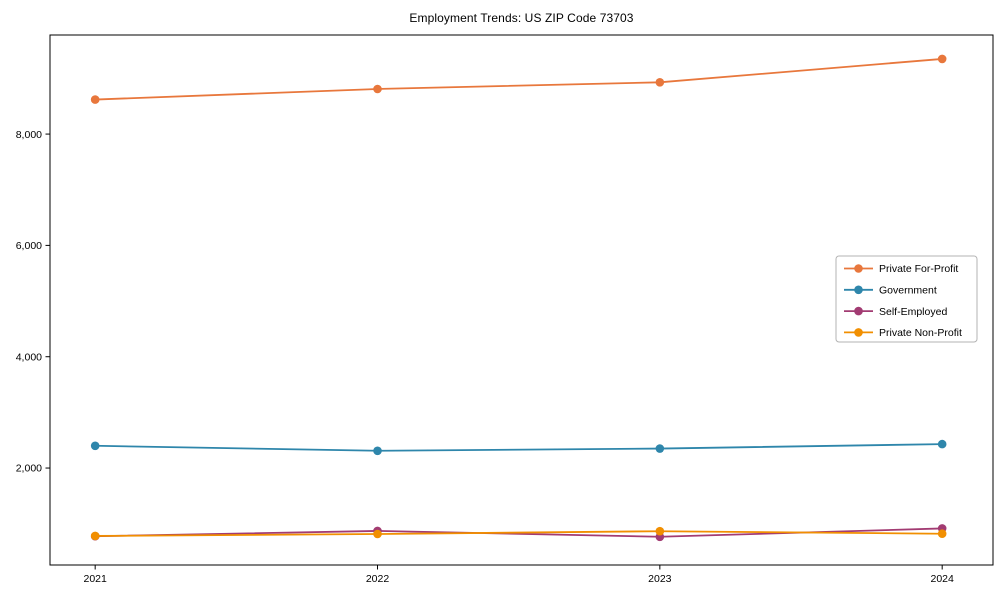 The width and height of the screenshot is (1000, 600). What do you see at coordinates (913, 312) in the screenshot?
I see `legend-entry-label: Self-Employed` at bounding box center [913, 312].